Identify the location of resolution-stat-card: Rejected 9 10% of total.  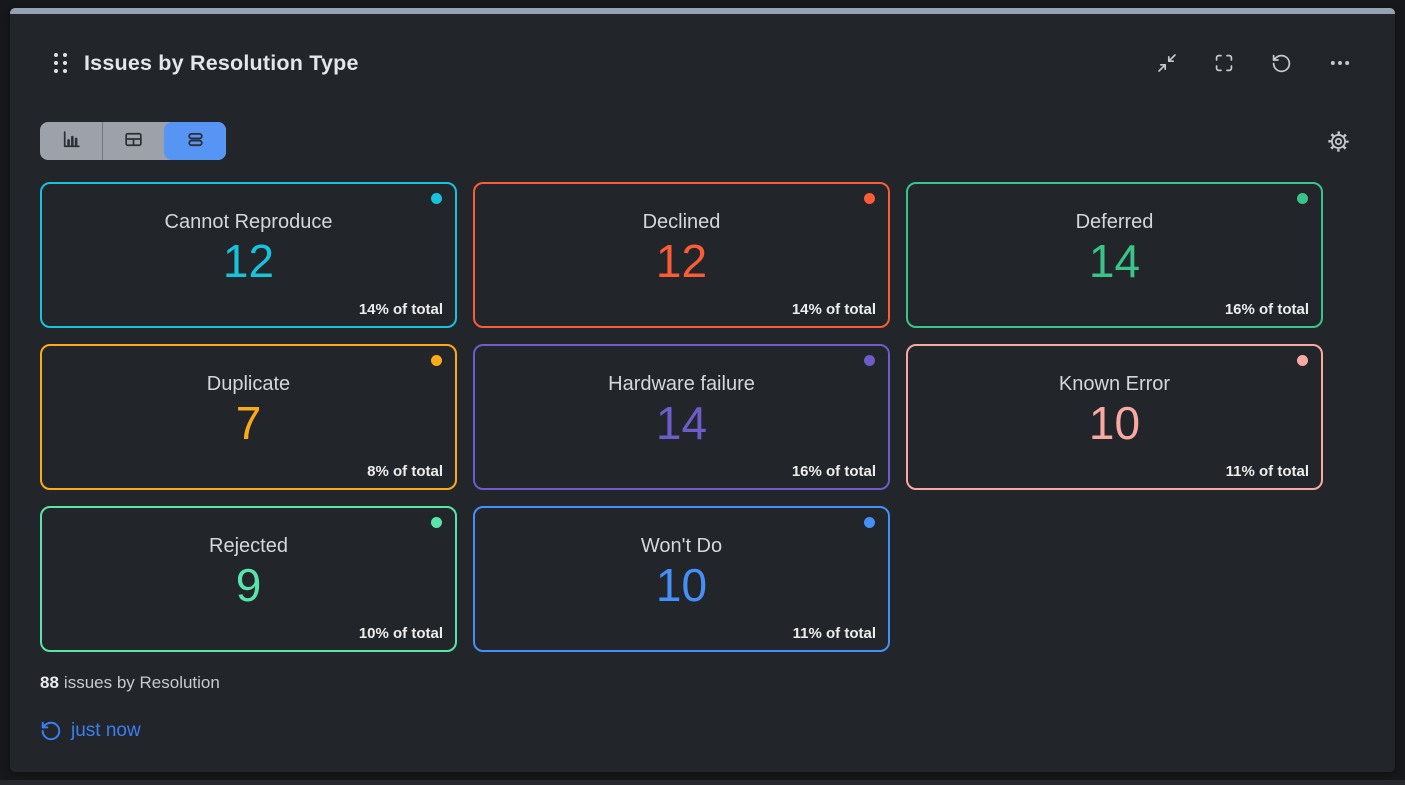
(248, 579).